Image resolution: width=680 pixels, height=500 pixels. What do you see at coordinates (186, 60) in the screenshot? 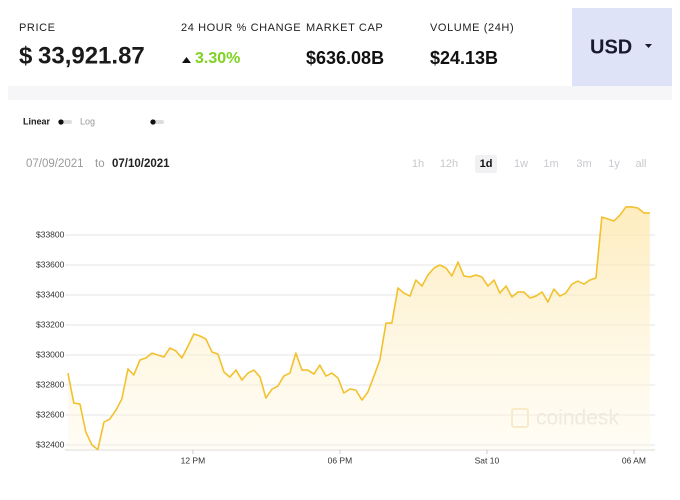
I see `up-arrow` at bounding box center [186, 60].